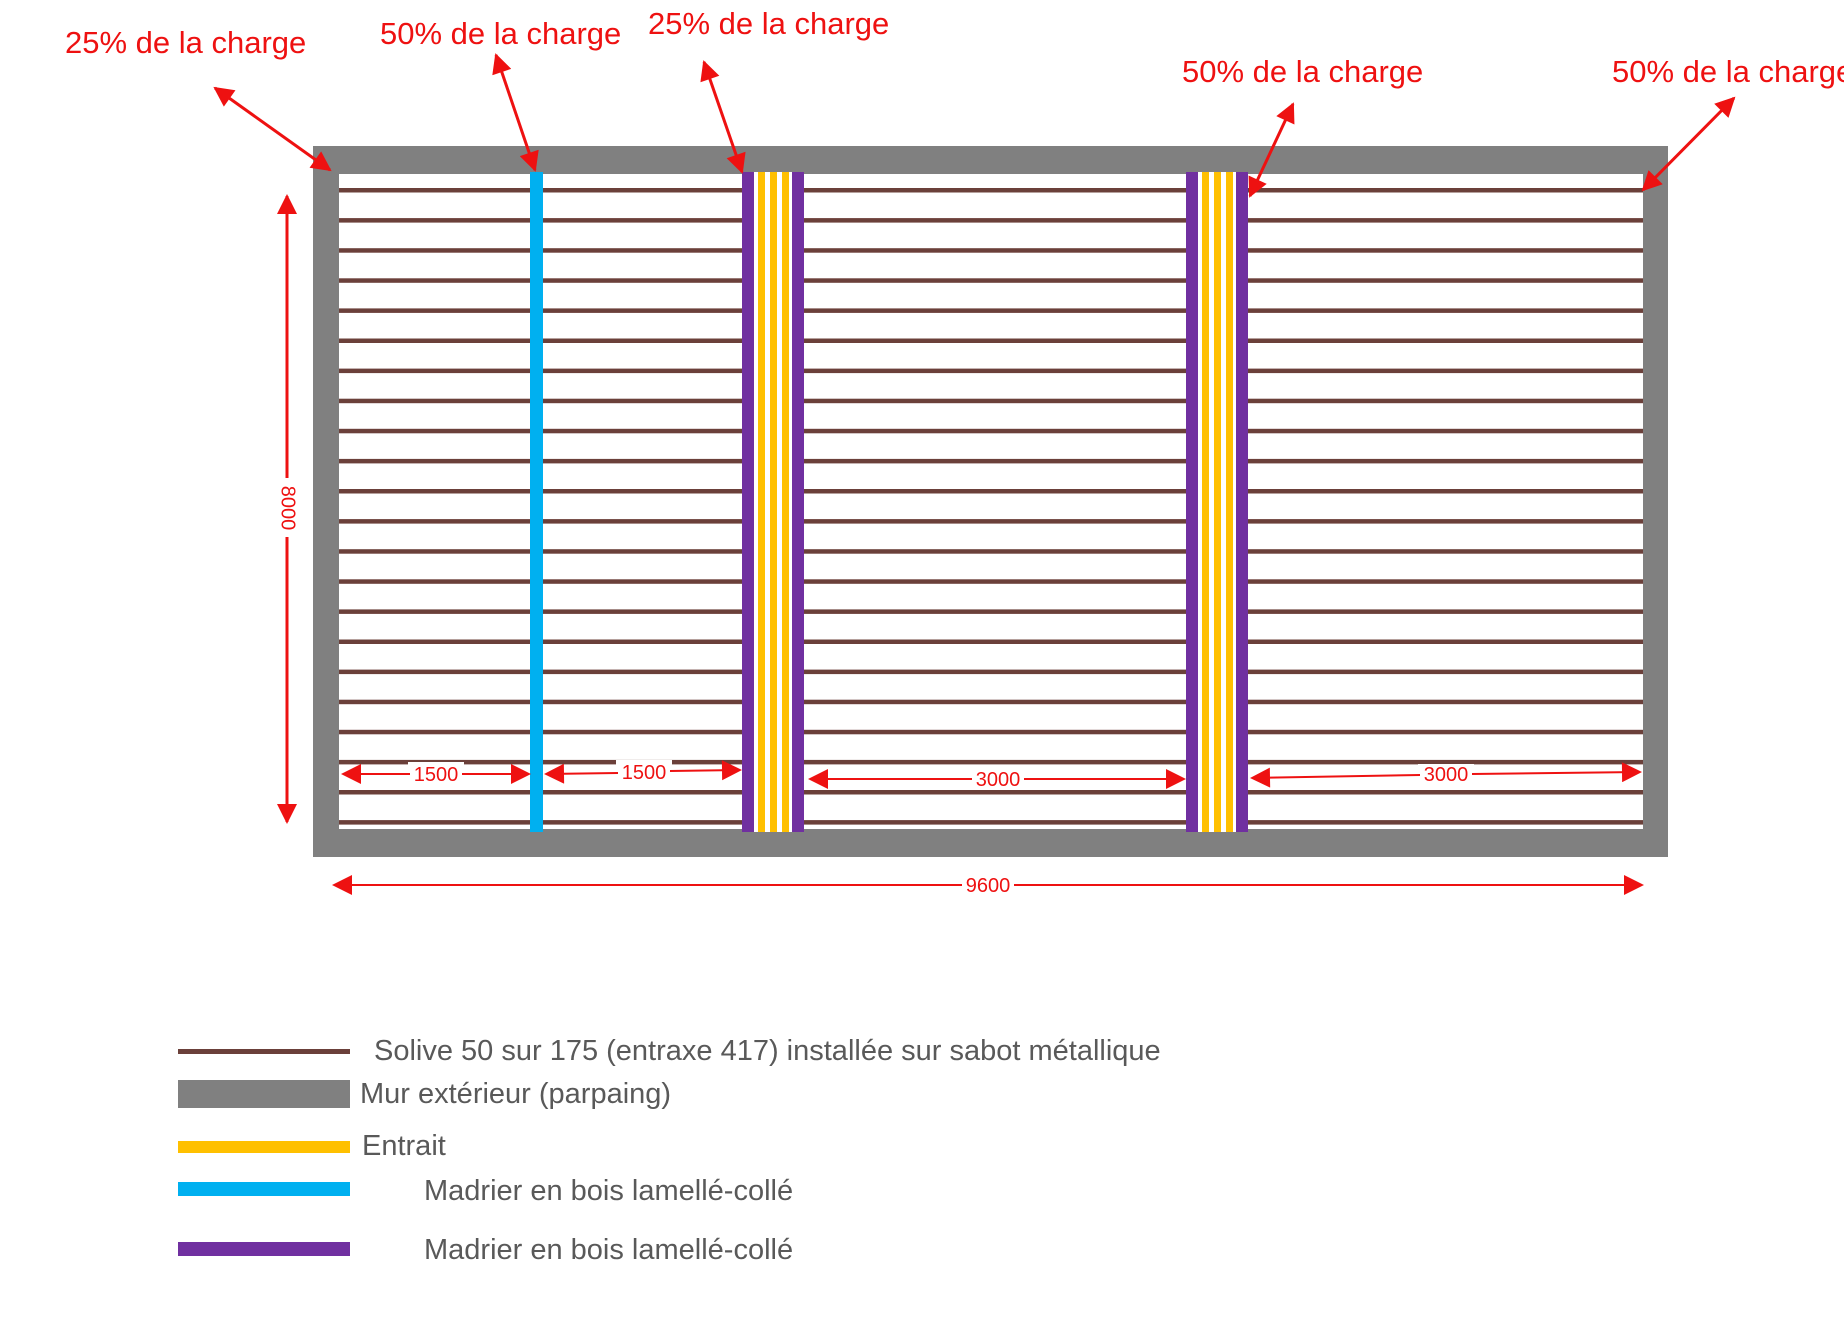  I want to click on tie-beam-assembly-right, so click(1217, 502).